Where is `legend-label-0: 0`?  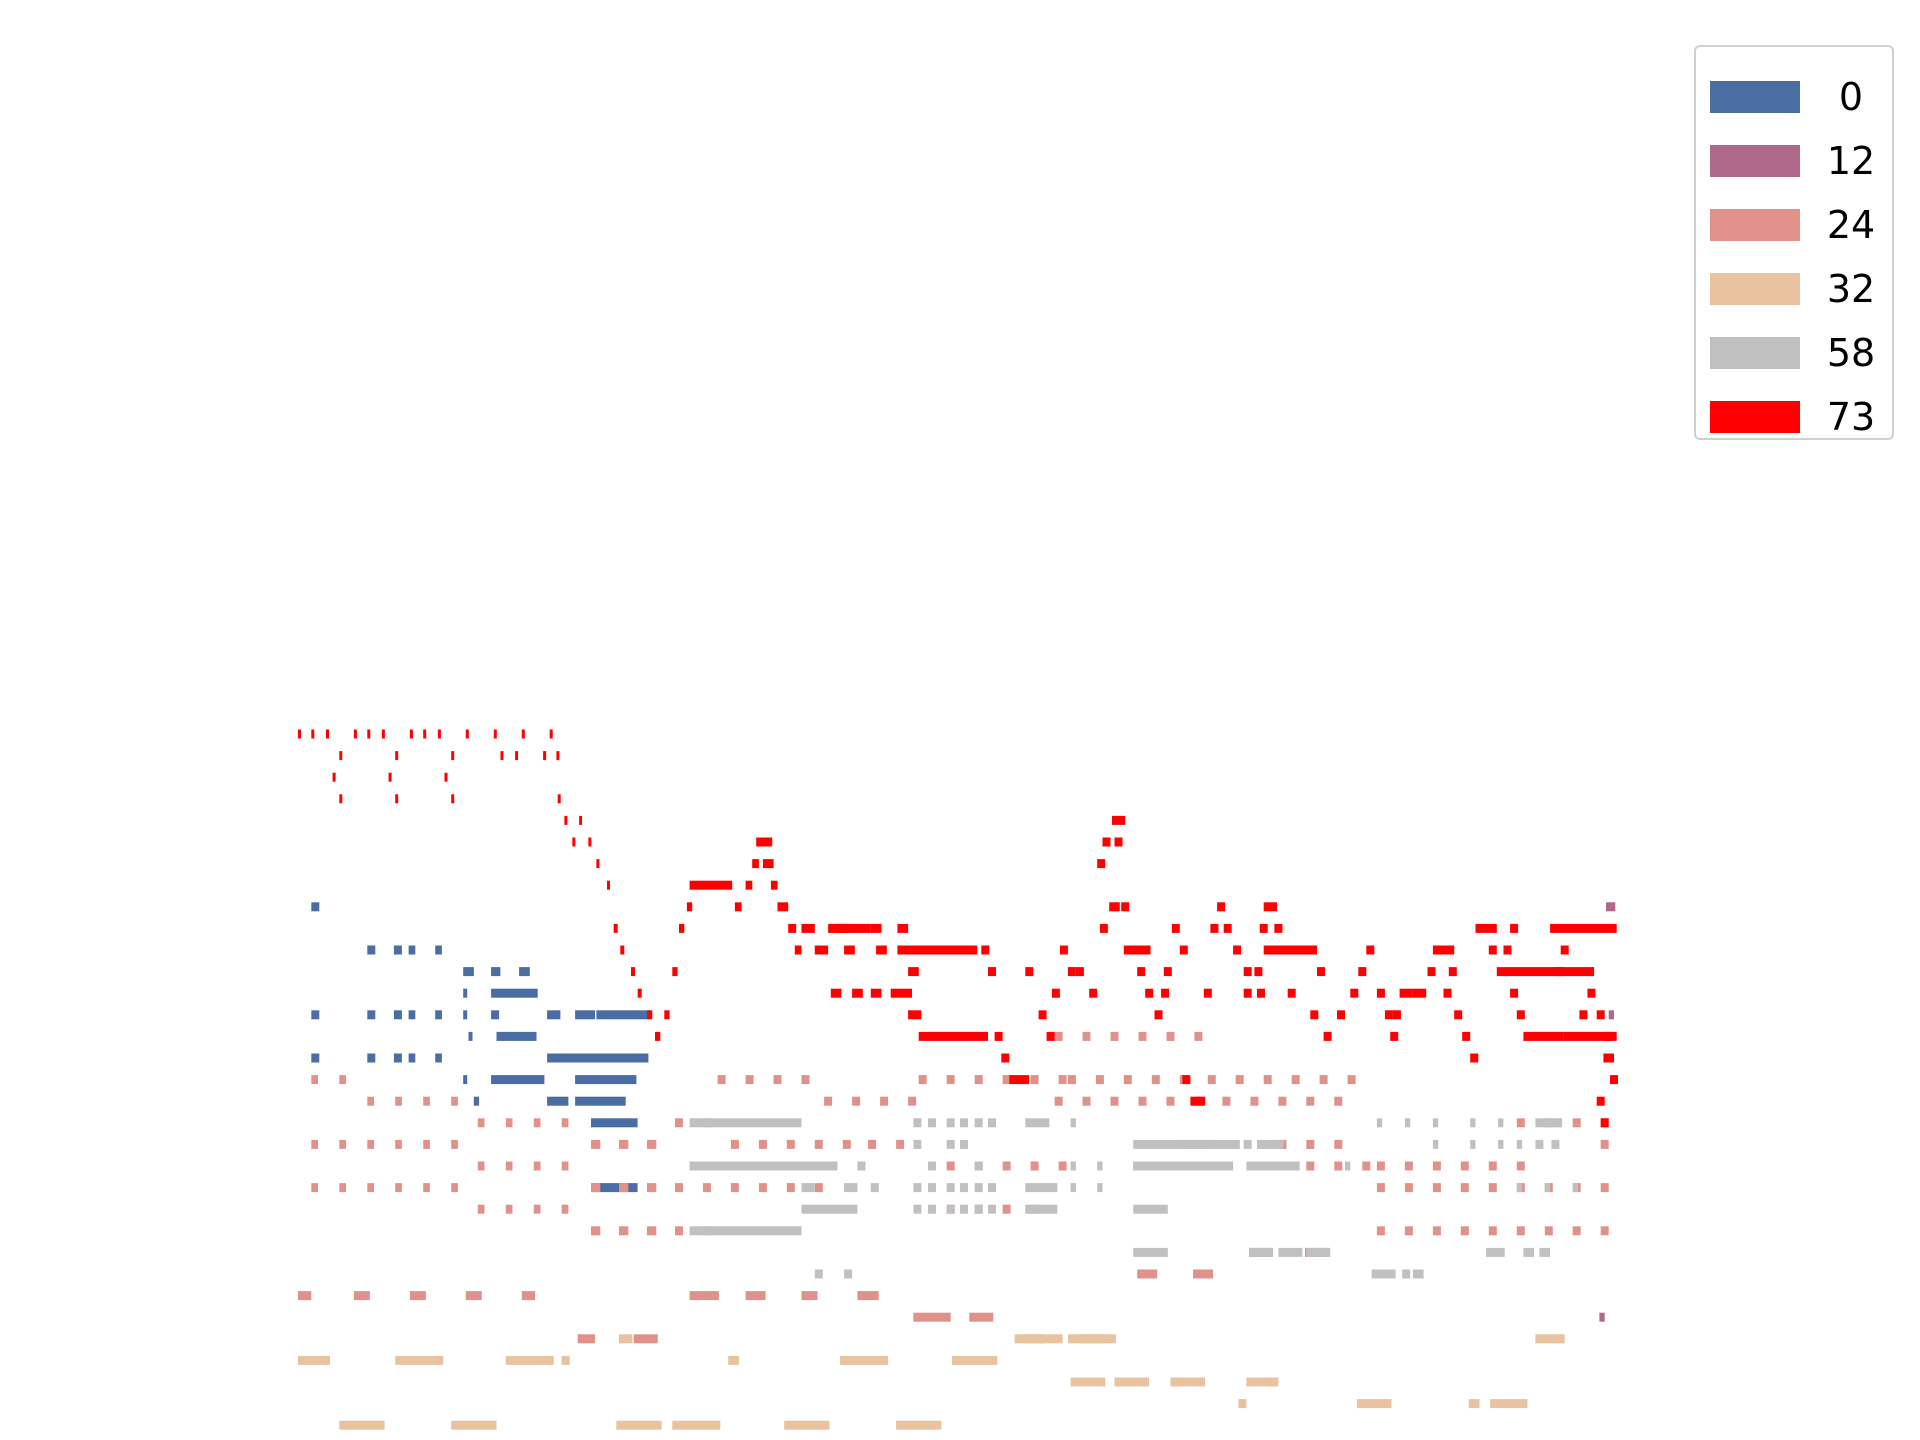
legend-label-0: 0 is located at coordinates (1851, 97).